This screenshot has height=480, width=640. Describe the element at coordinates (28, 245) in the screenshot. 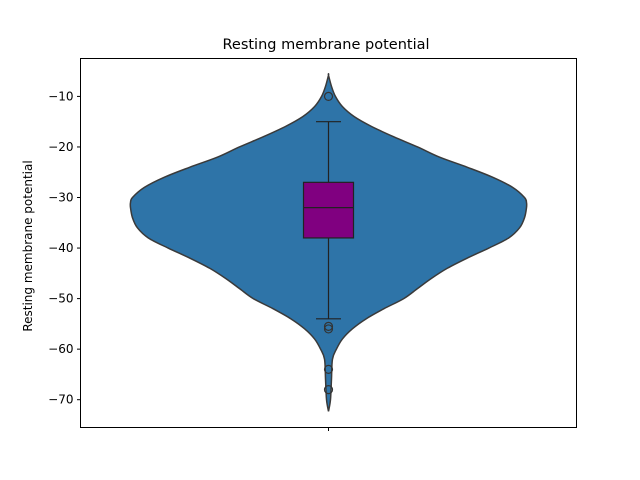

I see `y-axis-label: Resting membrane potential` at that location.